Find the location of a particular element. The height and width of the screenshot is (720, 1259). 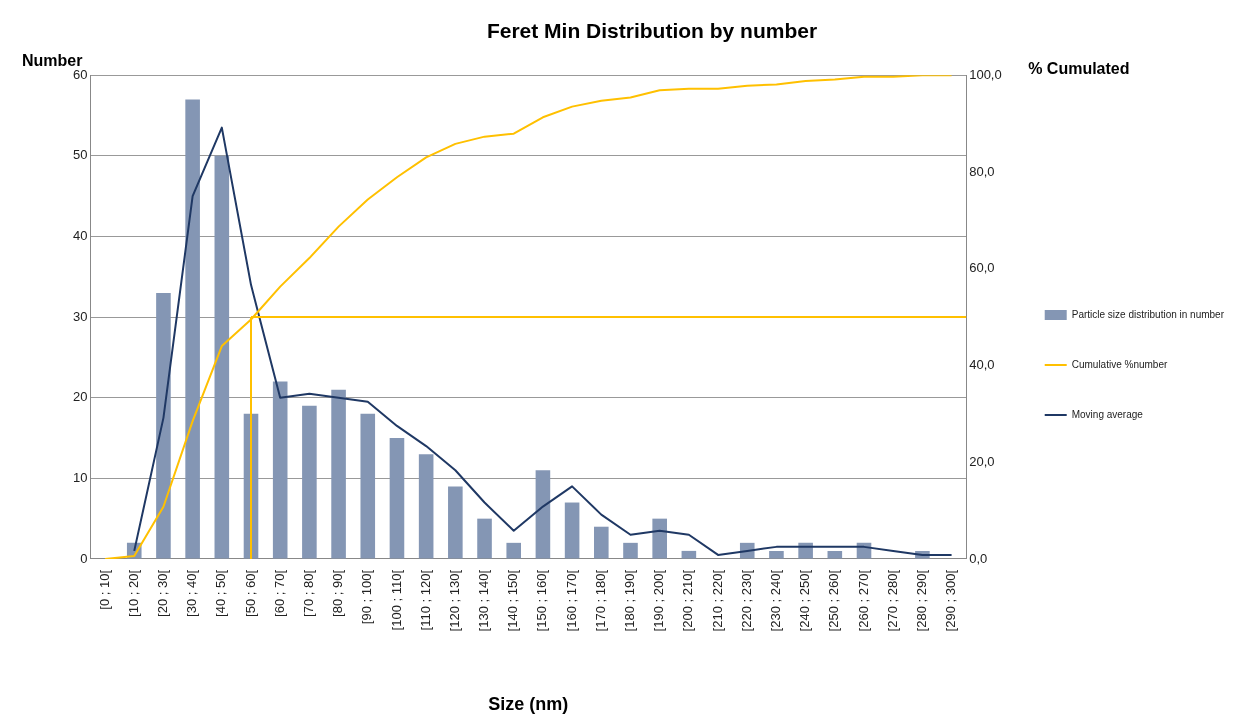

x-tick-label: [270 ; 280[ is located at coordinates (892, 600).